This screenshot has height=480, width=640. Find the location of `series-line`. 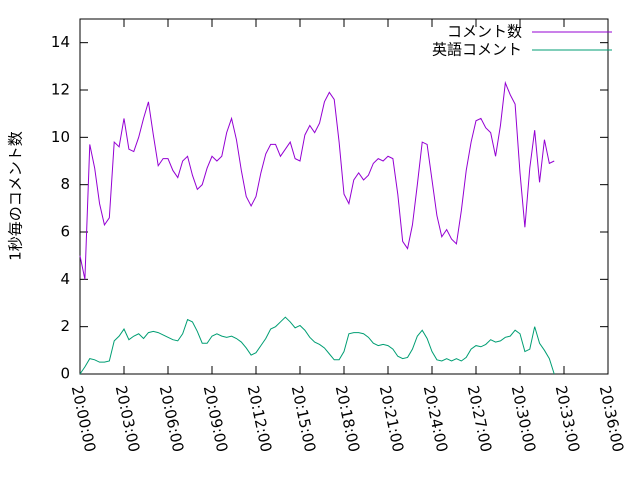

series-line is located at coordinates (317, 345).